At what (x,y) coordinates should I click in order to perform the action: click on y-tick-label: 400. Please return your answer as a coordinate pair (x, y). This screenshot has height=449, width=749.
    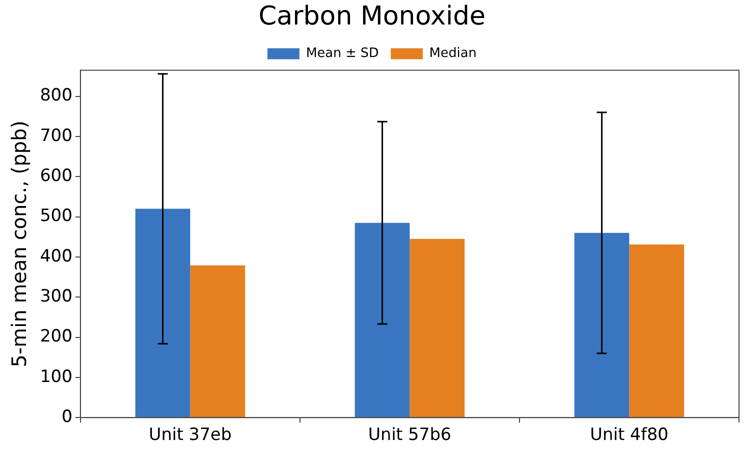
    Looking at the image, I should click on (56, 256).